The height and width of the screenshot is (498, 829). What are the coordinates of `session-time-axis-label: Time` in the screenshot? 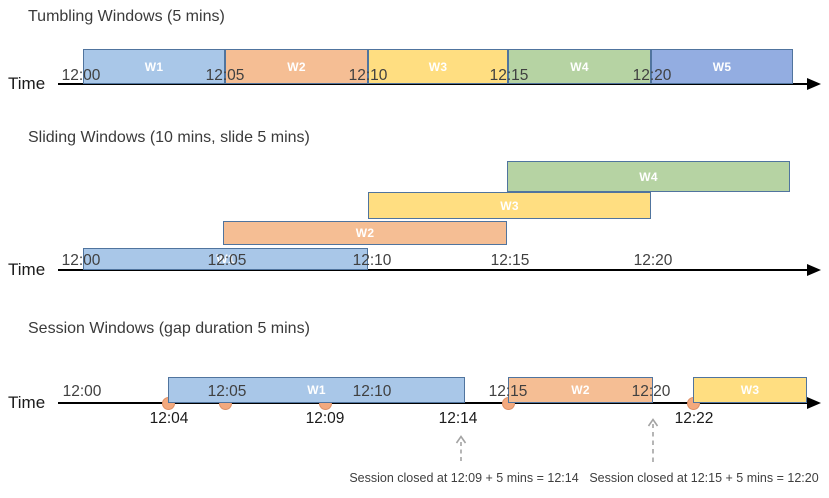 It's located at (27, 402).